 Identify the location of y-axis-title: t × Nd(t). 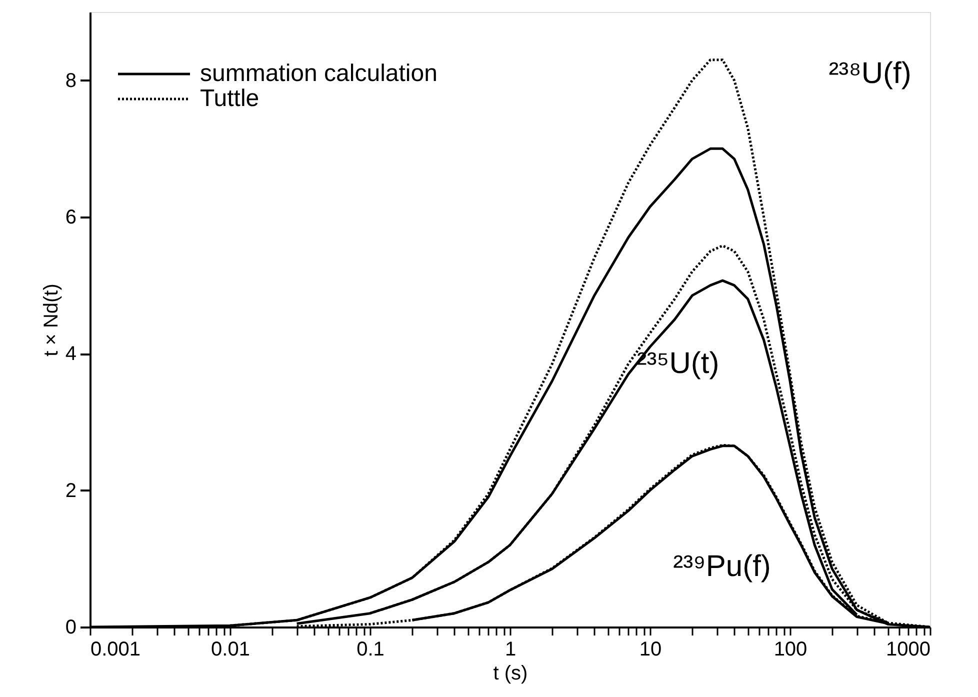
(51, 320).